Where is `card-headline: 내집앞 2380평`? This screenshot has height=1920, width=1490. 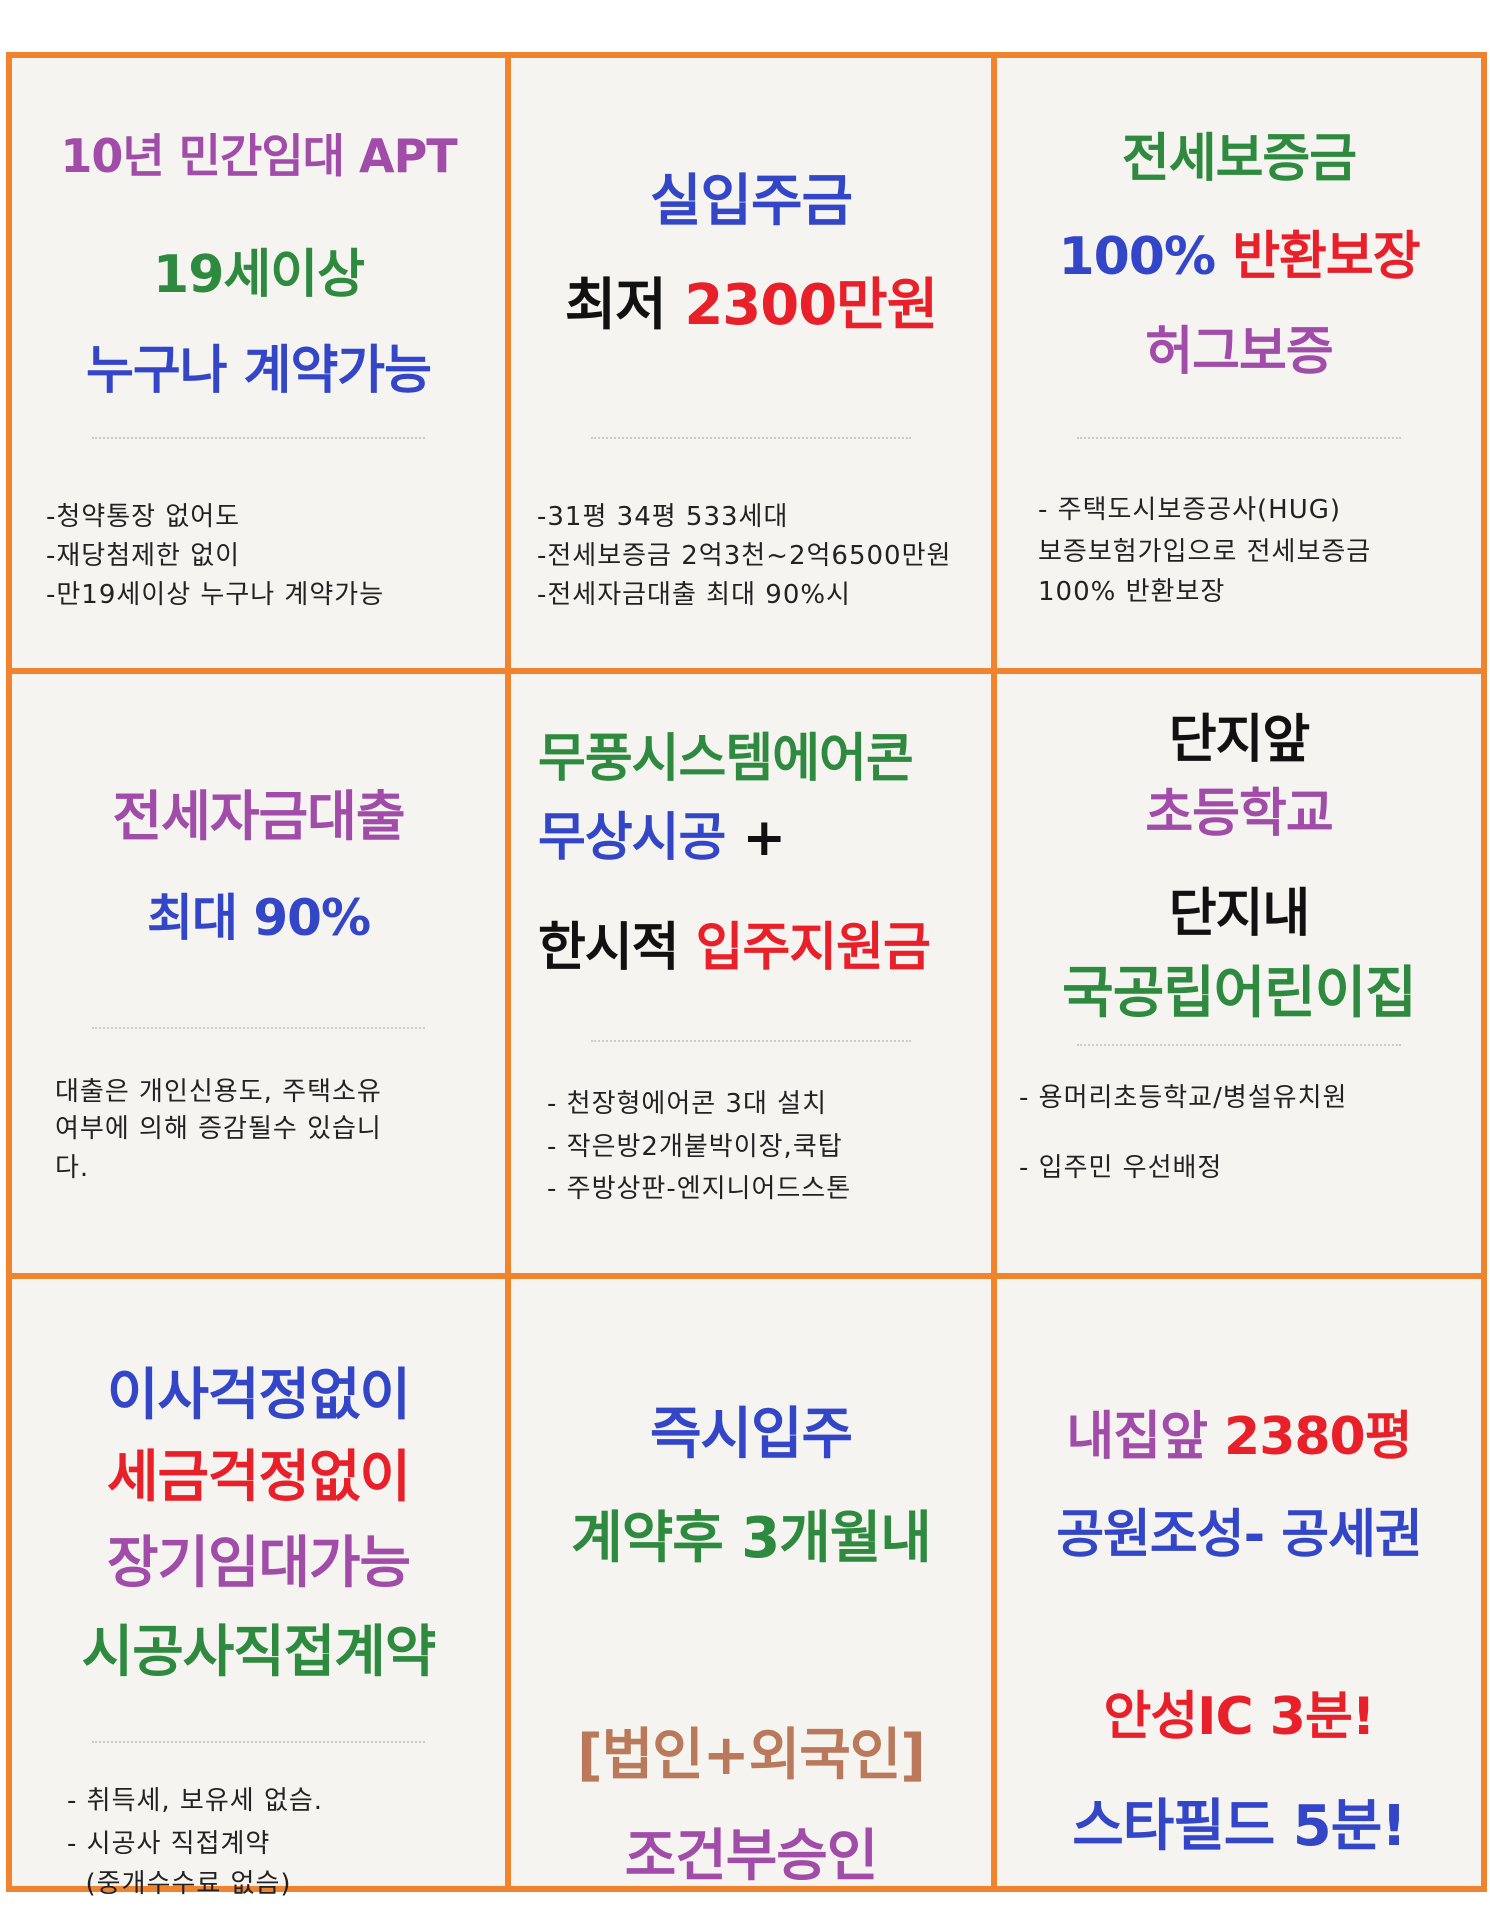 card-headline: 내집앞 2380평 is located at coordinates (1239, 1437).